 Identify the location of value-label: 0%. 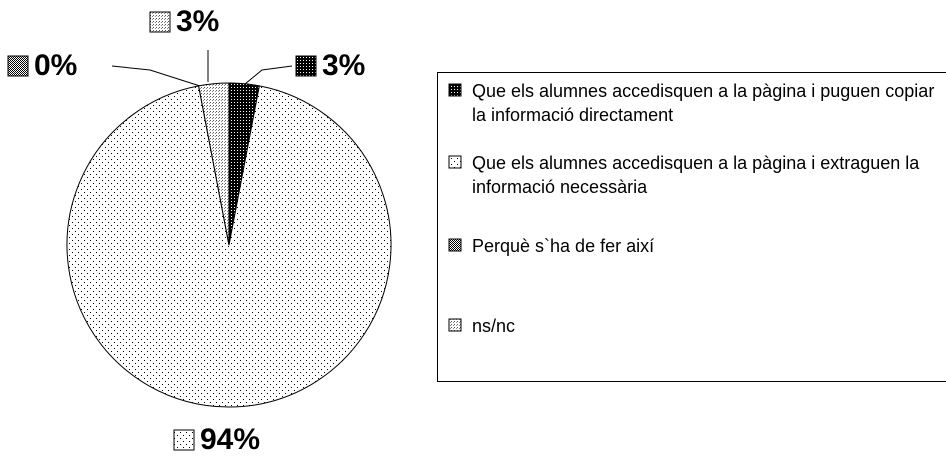
(55, 65).